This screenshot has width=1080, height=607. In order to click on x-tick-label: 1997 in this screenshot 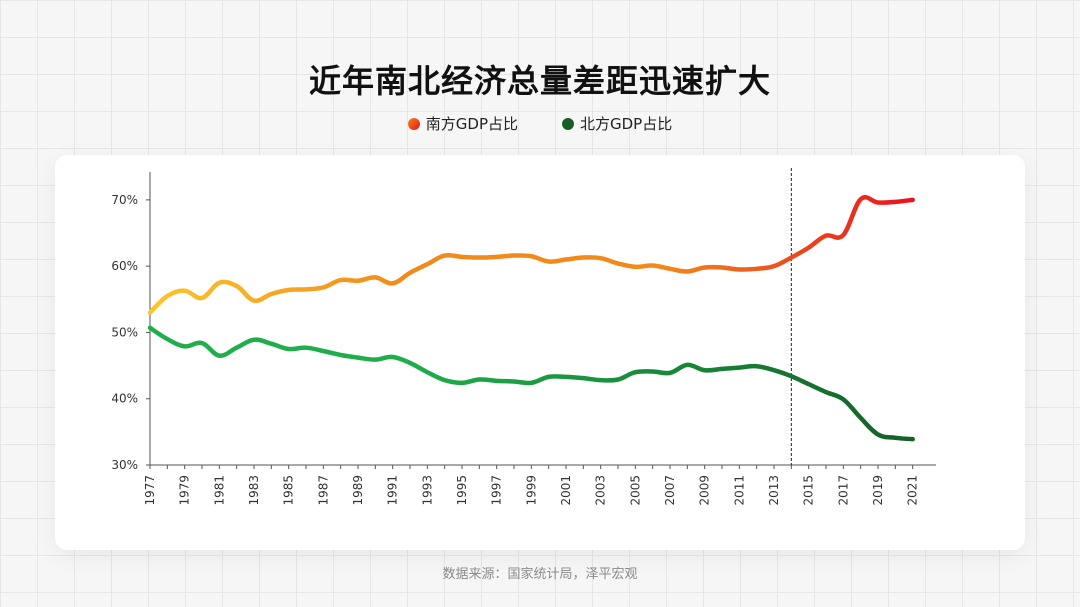, I will do `click(497, 490)`.